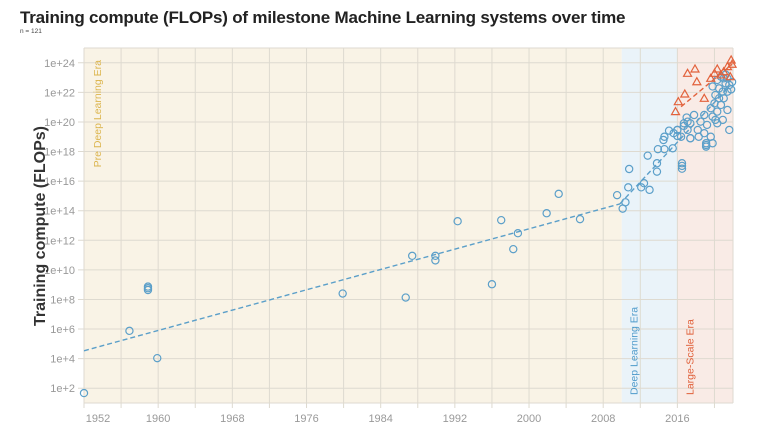 This screenshot has height=427, width=768. What do you see at coordinates (40, 226) in the screenshot?
I see `y-axis-label: Training compute (FLOPs)` at bounding box center [40, 226].